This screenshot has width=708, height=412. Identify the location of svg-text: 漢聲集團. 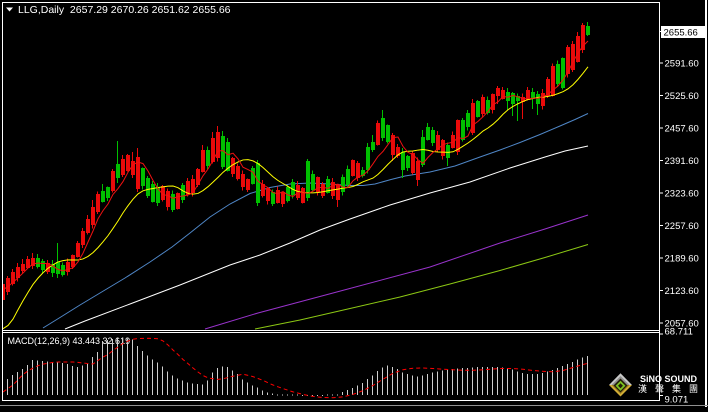
(672, 388).